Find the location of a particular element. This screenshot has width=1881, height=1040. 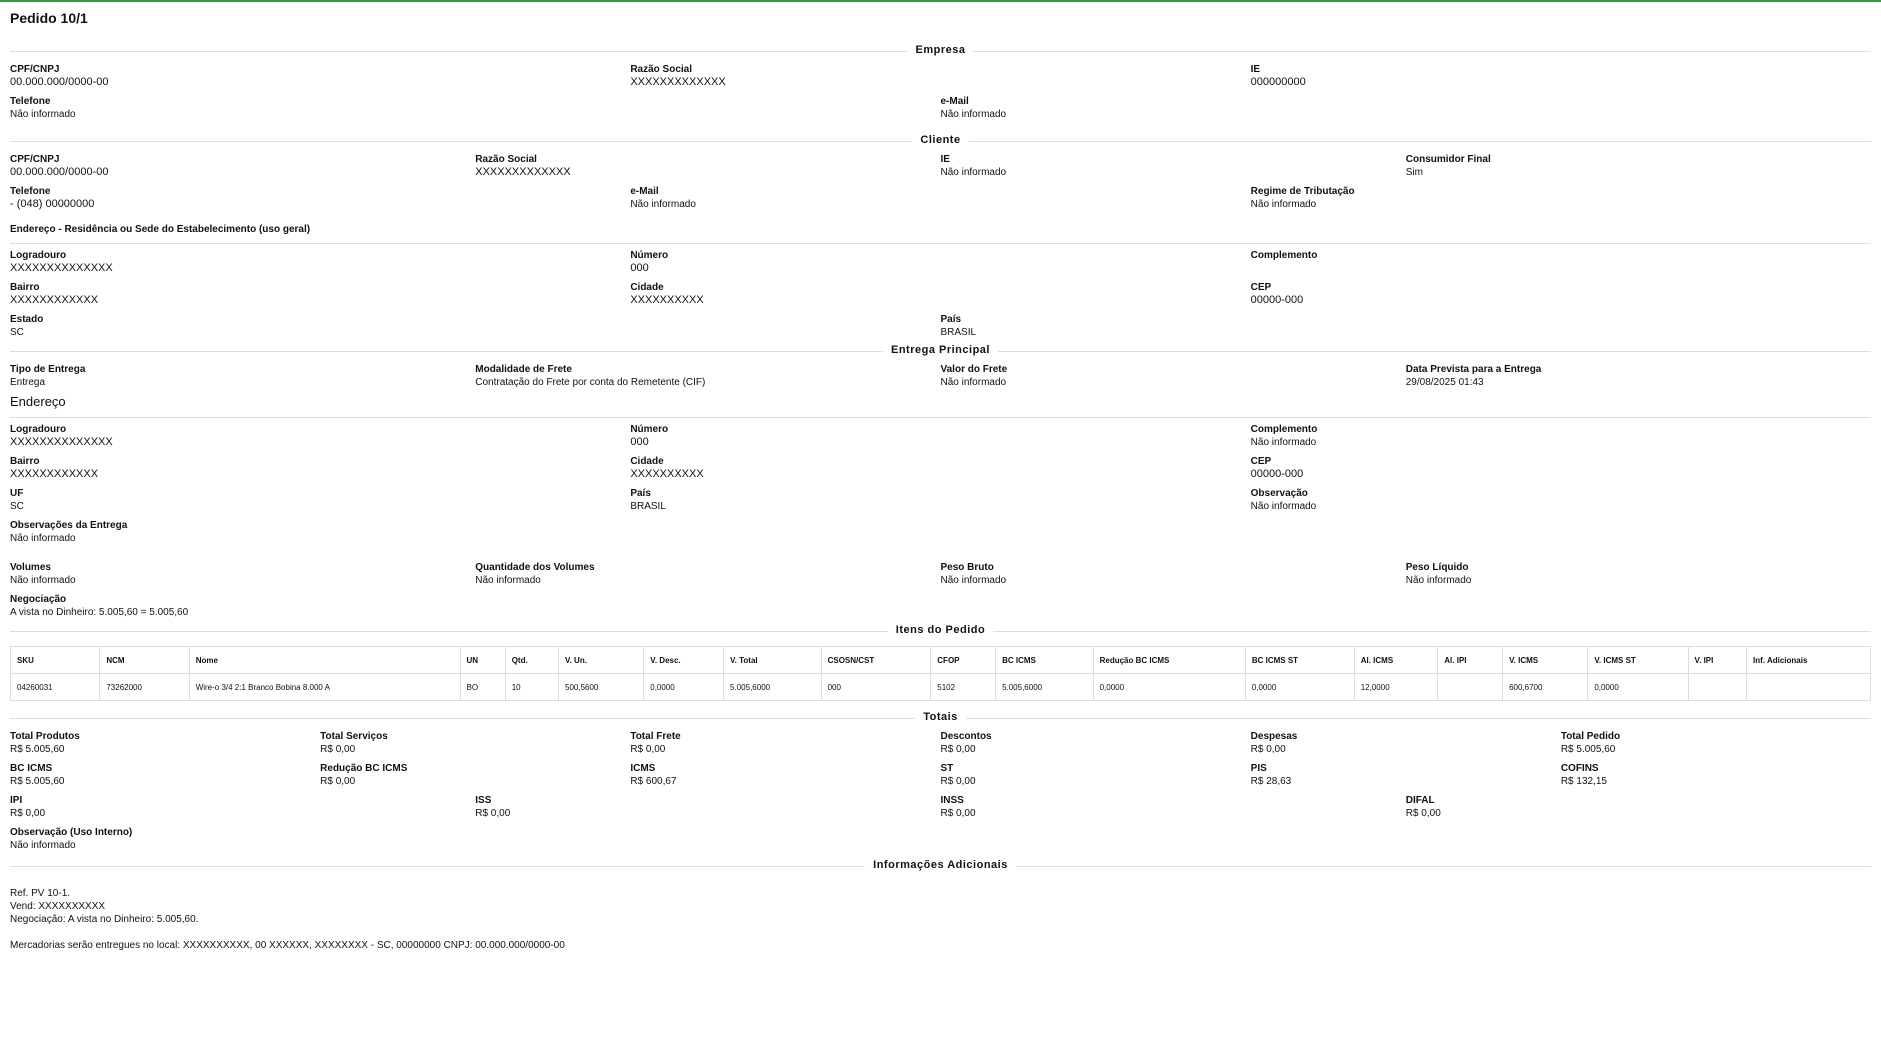

table-cell: Wire-o 3/4 2:1 Branco Bobina 8.000 A is located at coordinates (324, 687).